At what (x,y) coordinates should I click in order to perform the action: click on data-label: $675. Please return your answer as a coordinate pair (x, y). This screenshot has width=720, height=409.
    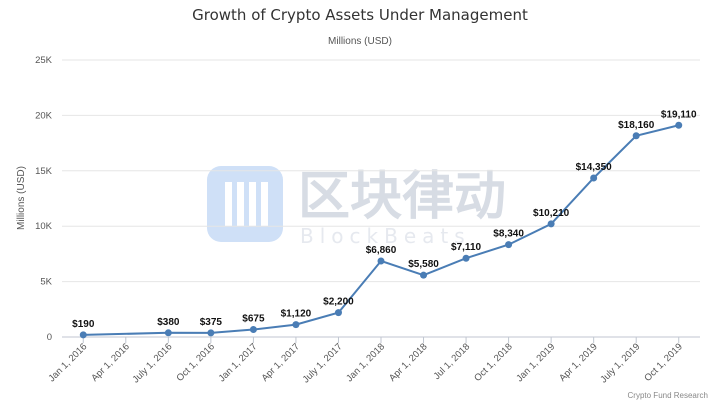
    Looking at the image, I should click on (253, 319).